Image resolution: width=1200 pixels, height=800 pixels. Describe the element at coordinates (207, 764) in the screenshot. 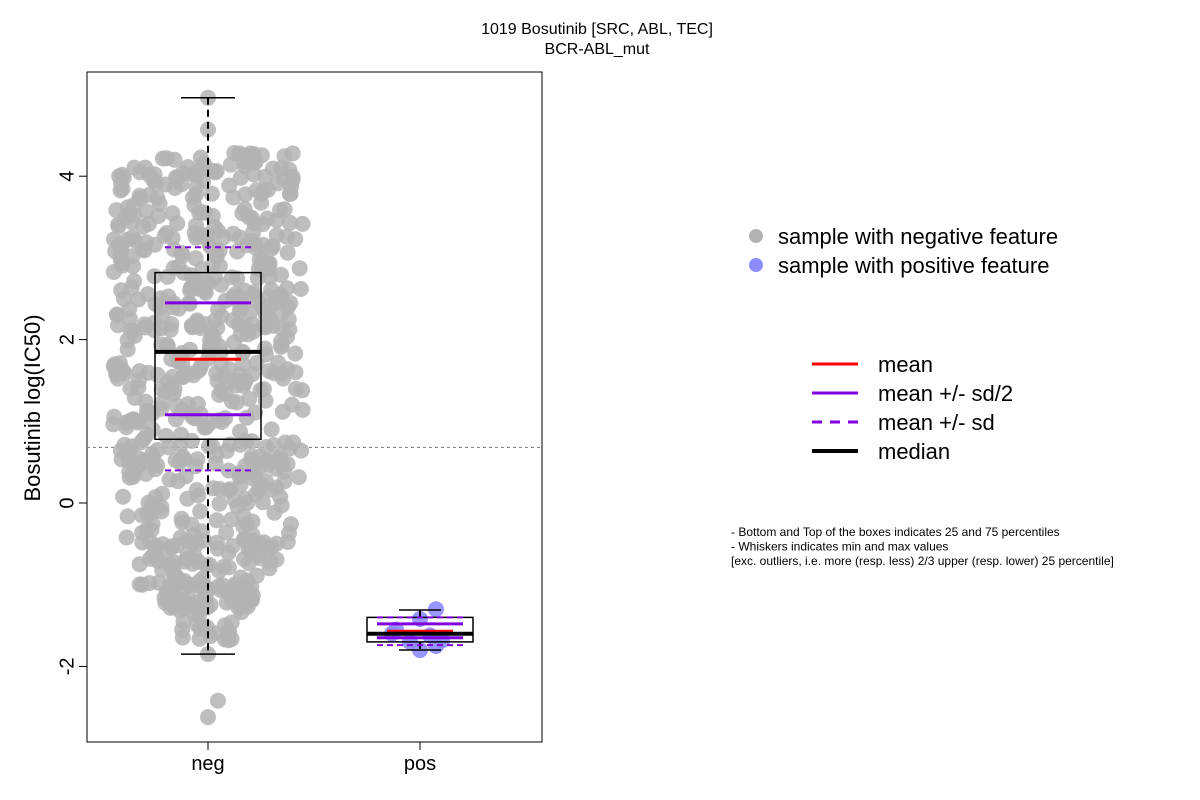

I see `x-tick-label-neg: neg` at that location.